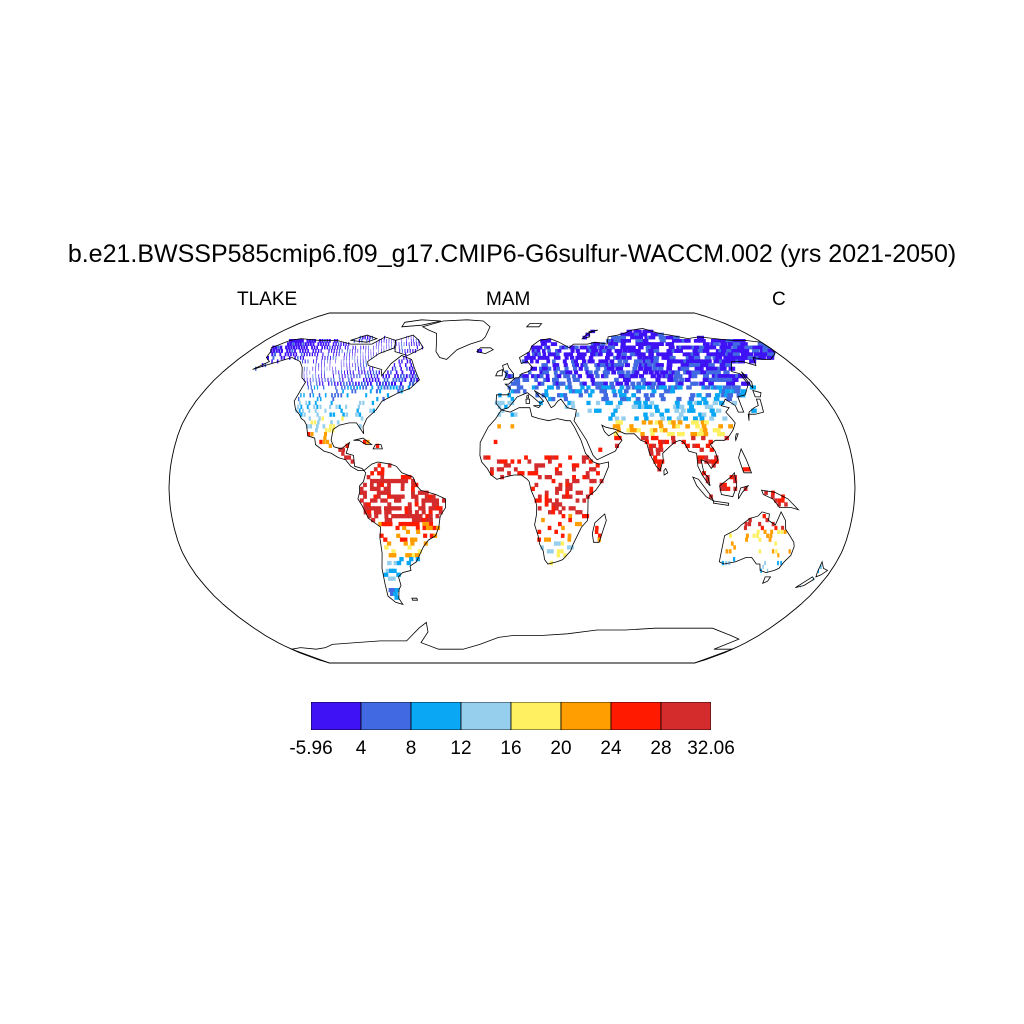 This screenshot has width=1024, height=1024. Describe the element at coordinates (386, 716) in the screenshot. I see `colorbar-swatch` at that location.